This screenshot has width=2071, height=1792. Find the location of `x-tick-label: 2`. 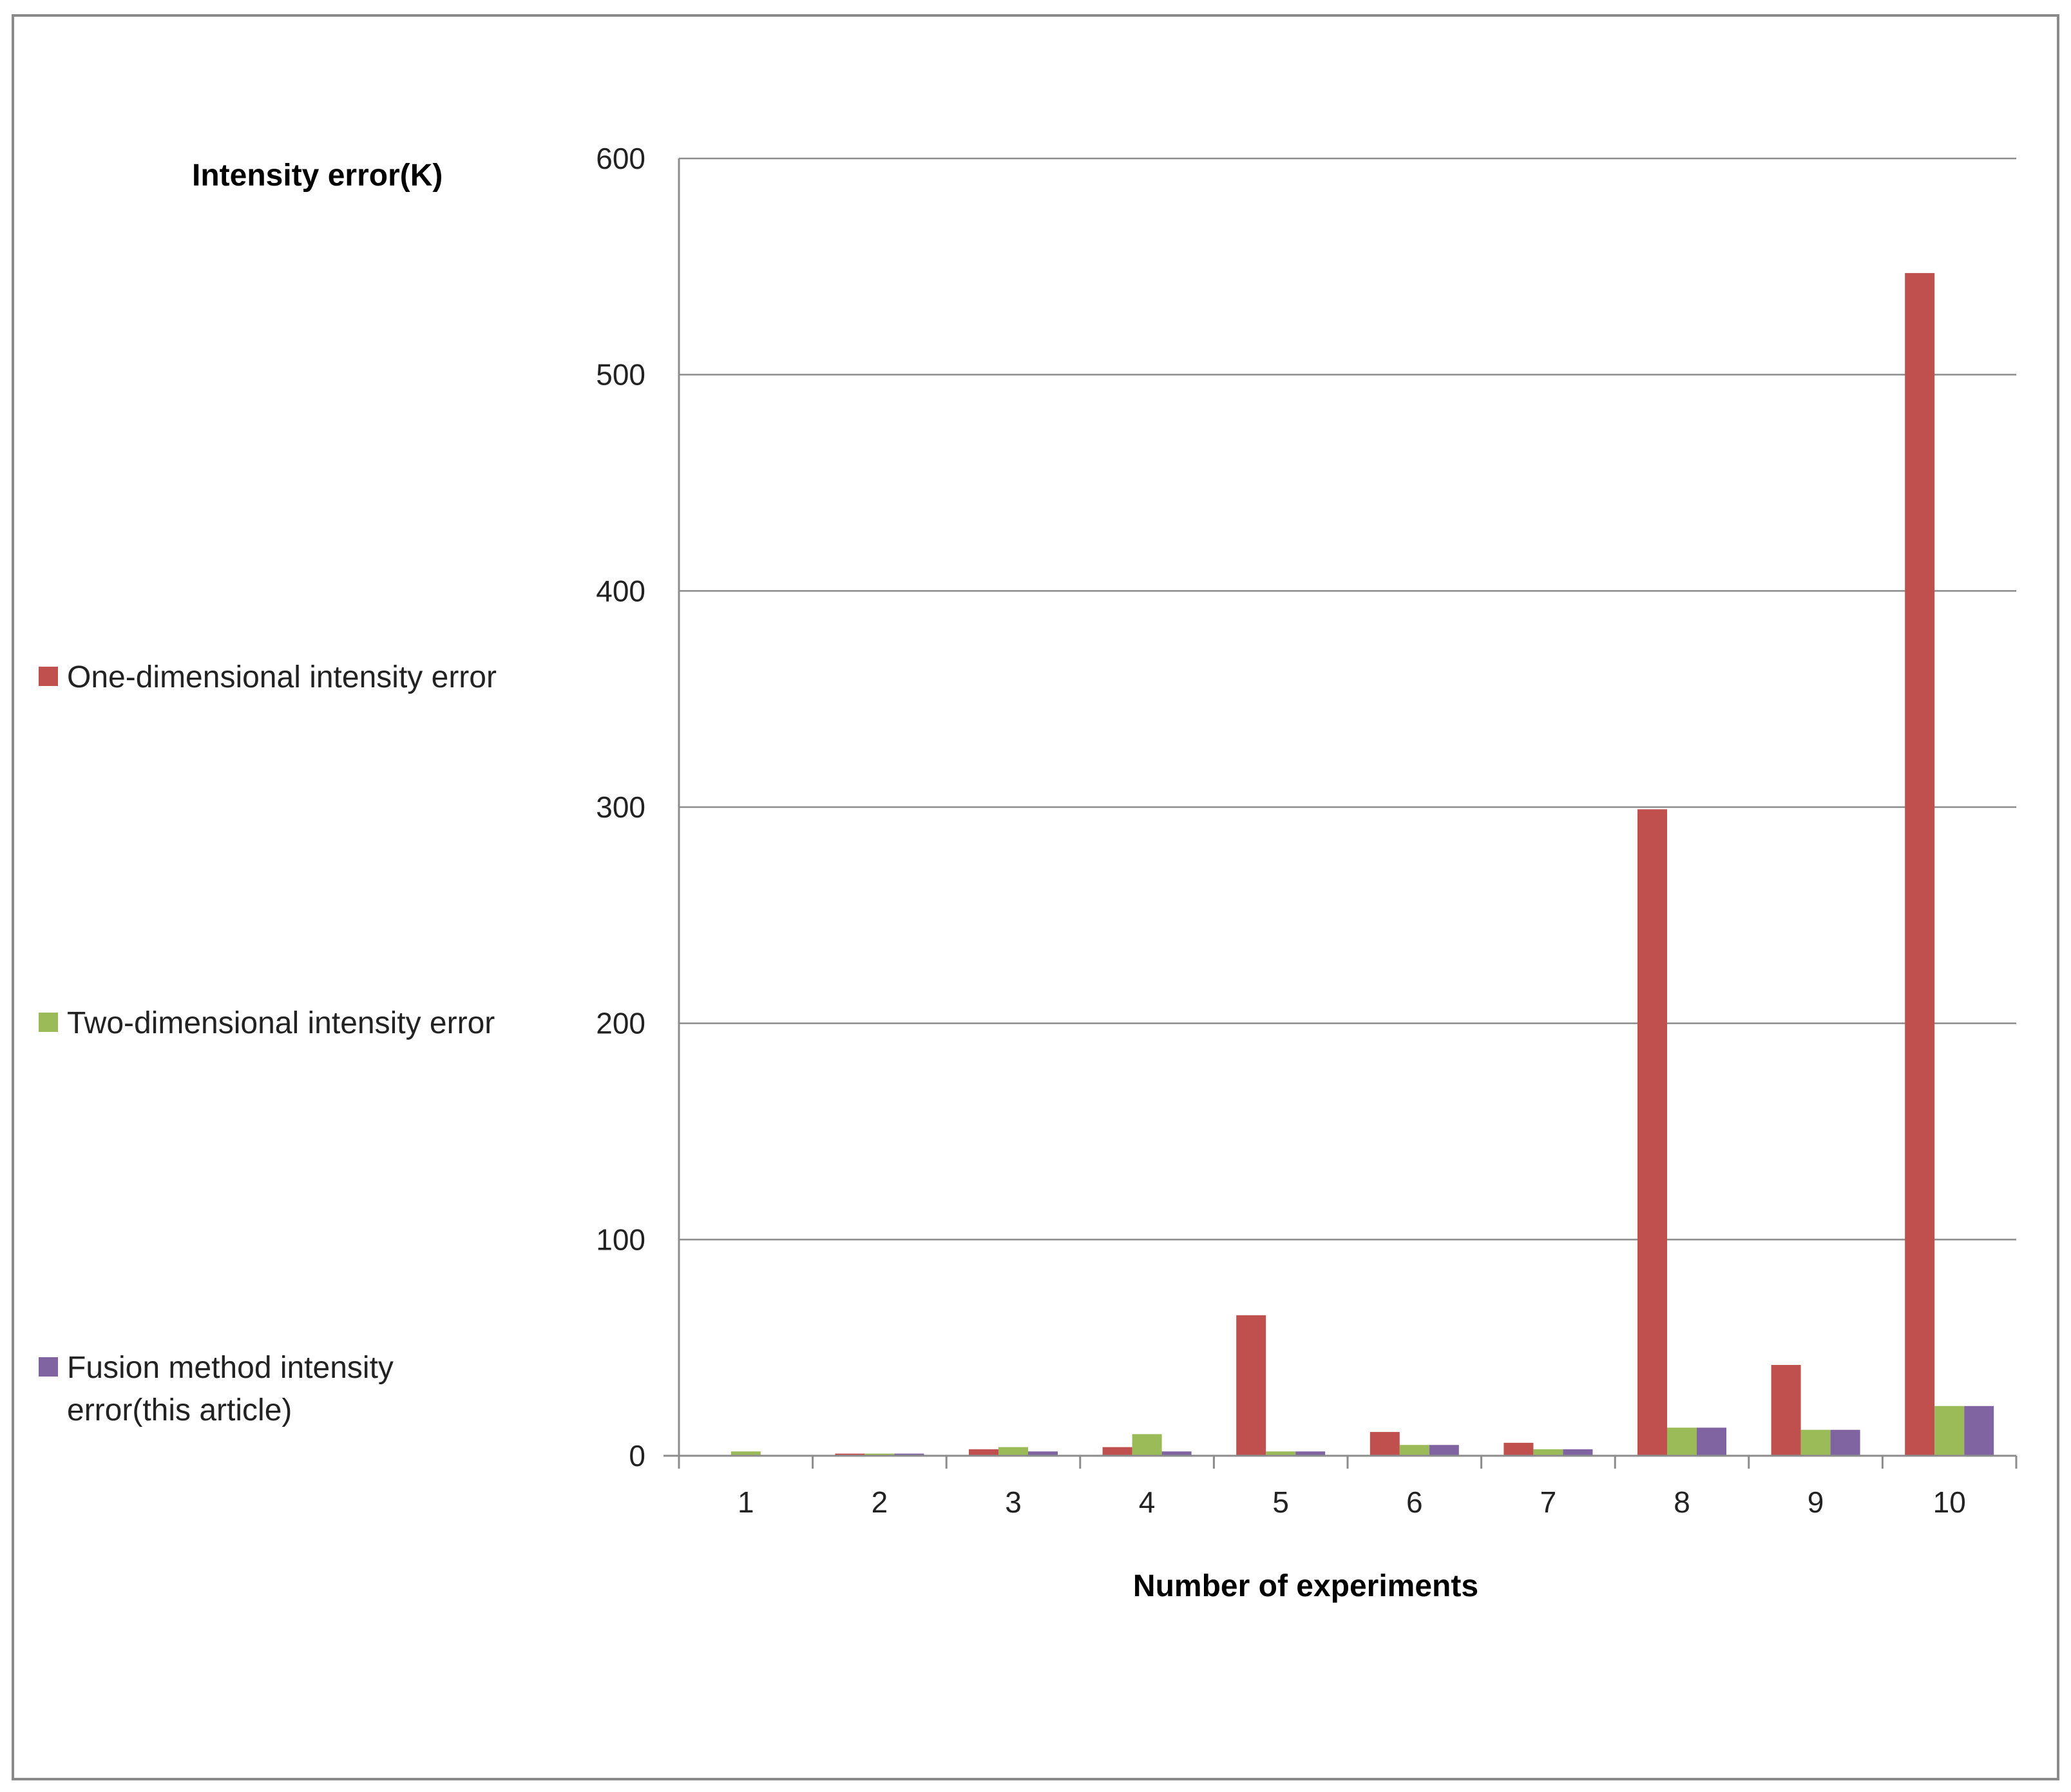

x-tick-label: 2 is located at coordinates (880, 1502).